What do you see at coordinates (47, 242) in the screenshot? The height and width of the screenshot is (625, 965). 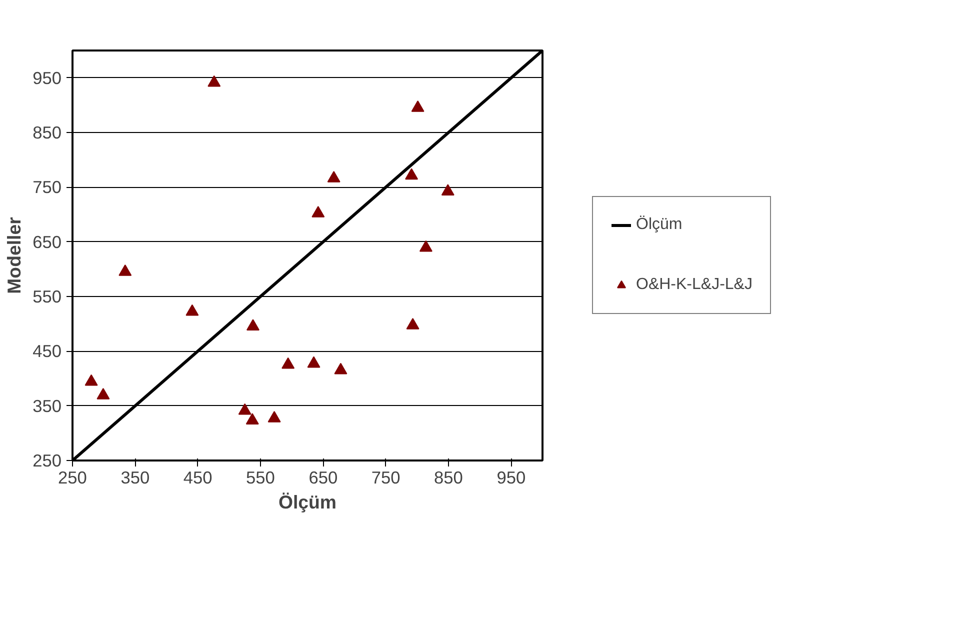 I see `y-tick-label: 650` at bounding box center [47, 242].